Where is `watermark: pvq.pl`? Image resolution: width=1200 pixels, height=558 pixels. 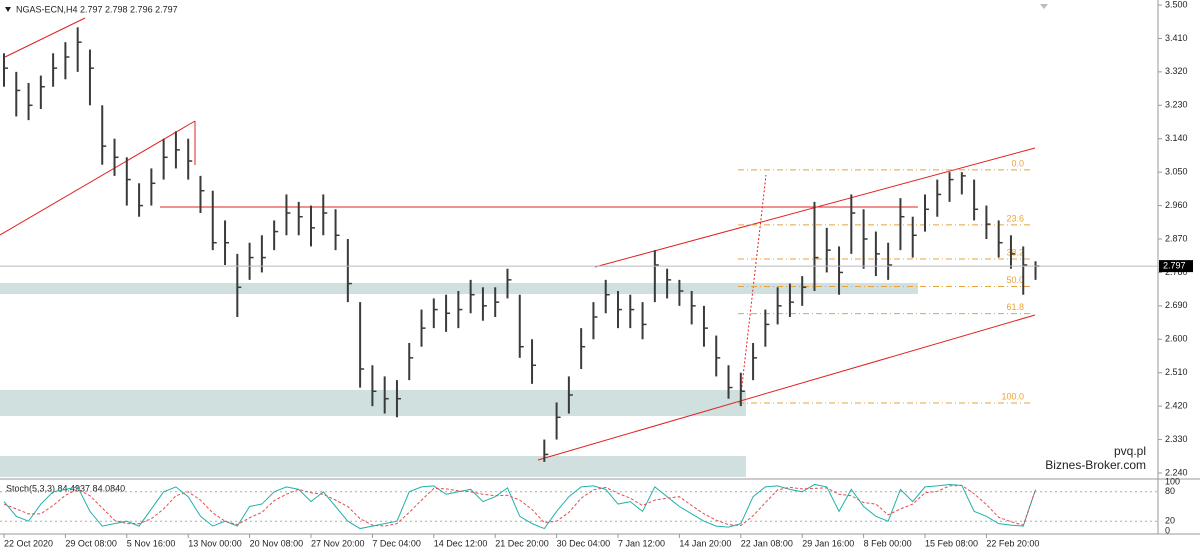
watermark: pvq.pl is located at coordinates (1130, 451).